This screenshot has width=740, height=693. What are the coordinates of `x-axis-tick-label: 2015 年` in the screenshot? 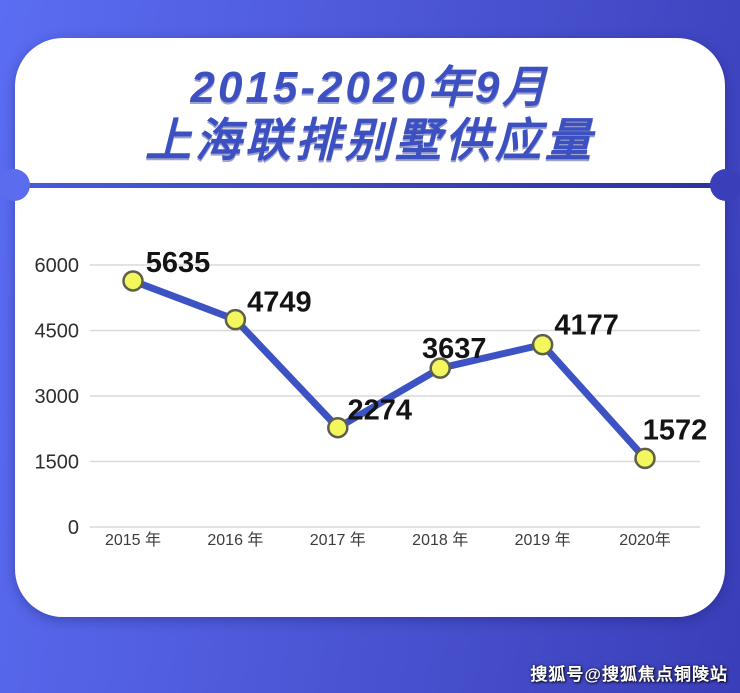 It's located at (133, 540).